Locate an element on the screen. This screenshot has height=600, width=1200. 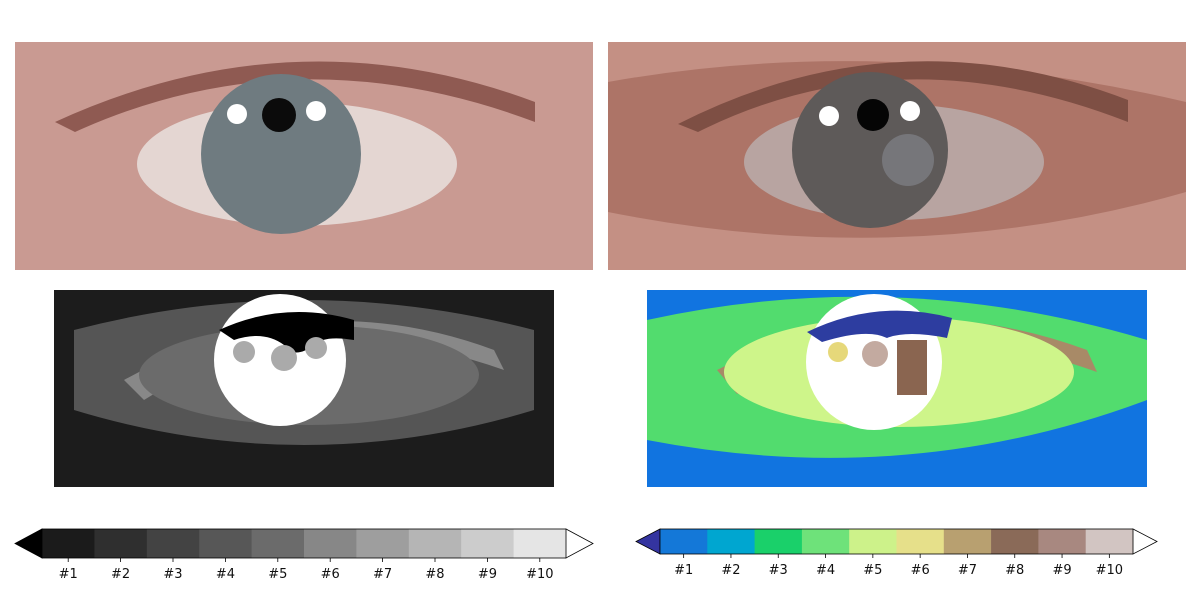
grayscale-label-map is located at coordinates (304, 388).